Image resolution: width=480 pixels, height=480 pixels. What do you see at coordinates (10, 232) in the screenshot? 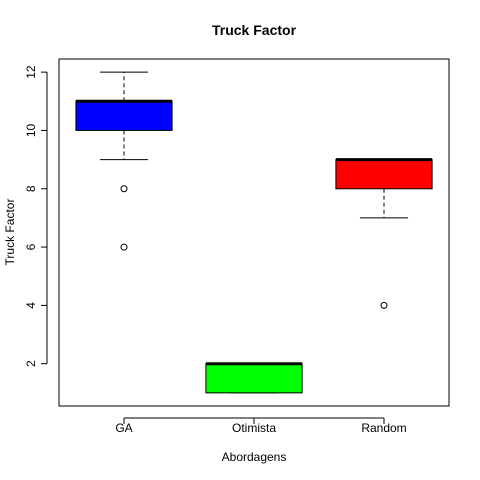
I see `y-axis-label: Truck Factor` at bounding box center [10, 232].